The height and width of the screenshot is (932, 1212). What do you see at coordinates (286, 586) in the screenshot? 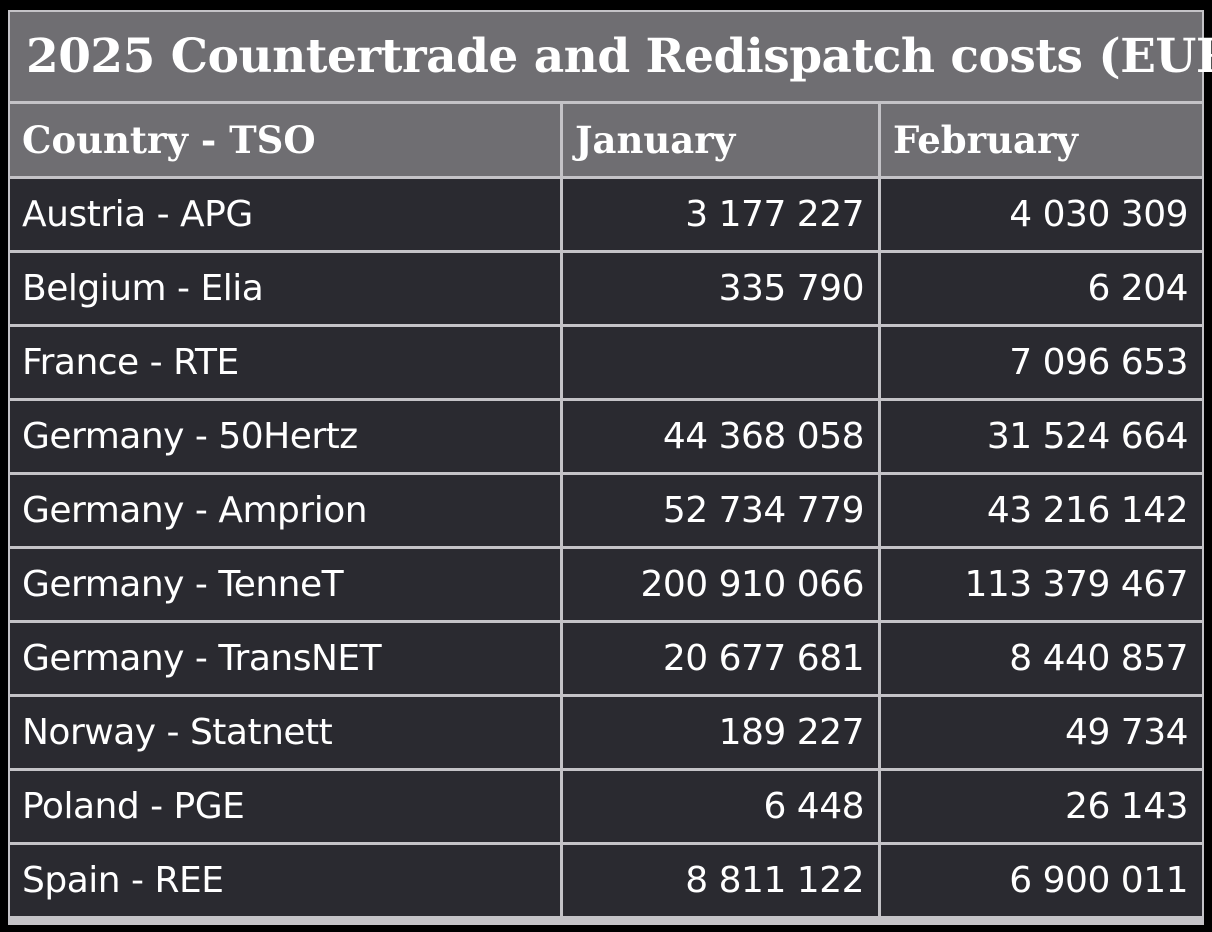
I see `country-cell: Germany - TenneT` at bounding box center [286, 586].